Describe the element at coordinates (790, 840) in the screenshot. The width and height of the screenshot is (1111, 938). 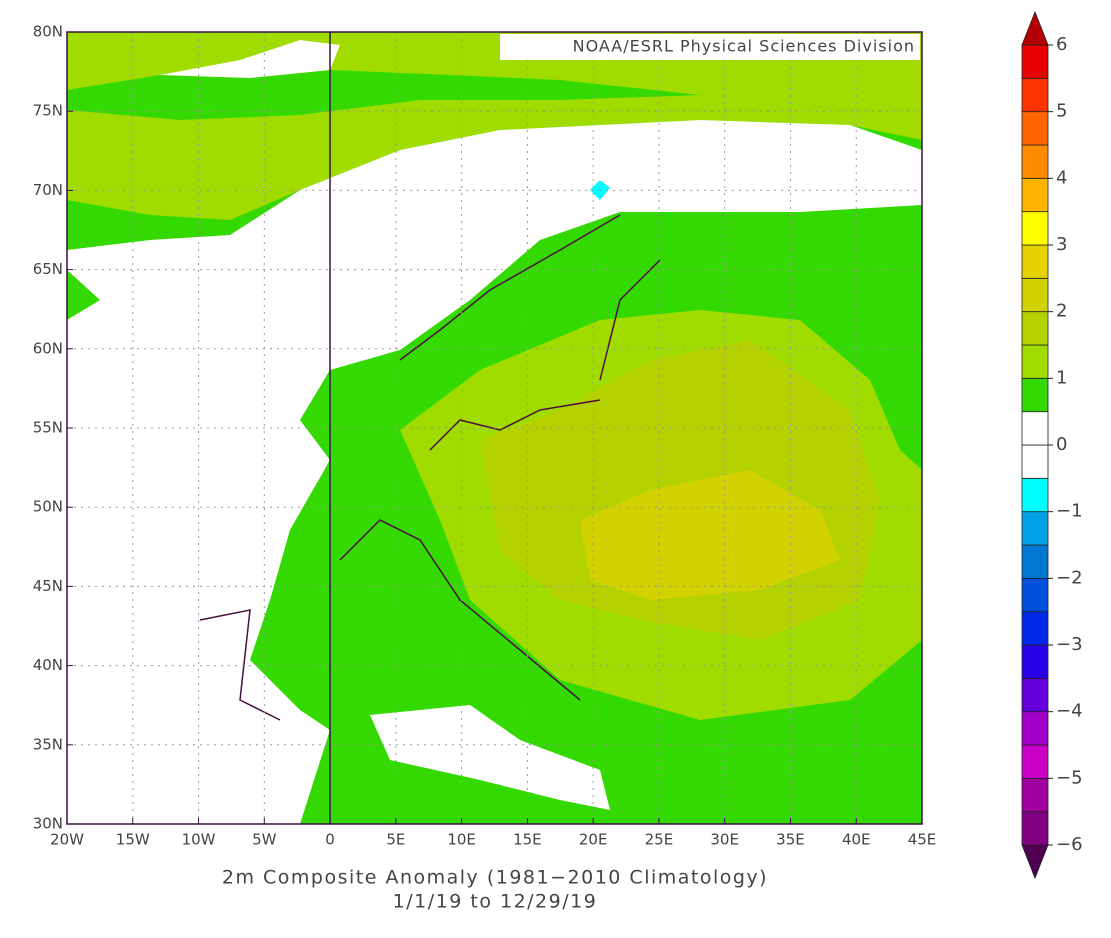
I see `x-tick-label: 35E` at that location.